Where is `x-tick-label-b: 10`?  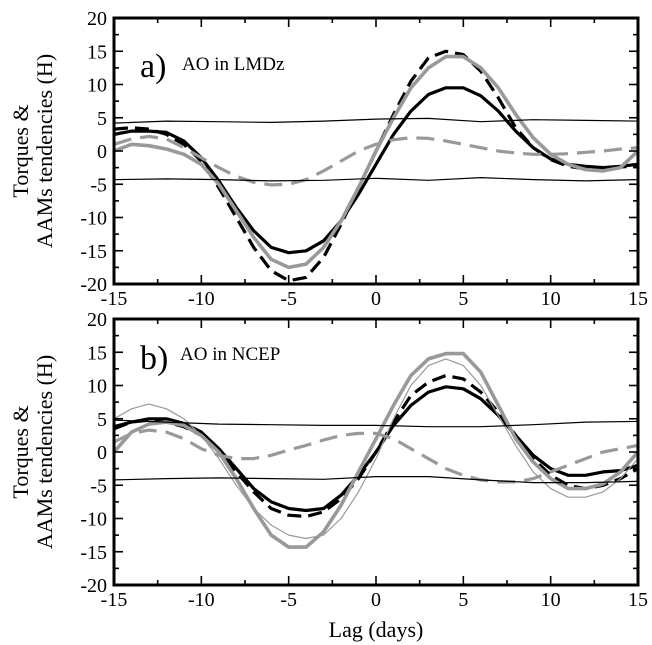 x-tick-label-b: 10 is located at coordinates (551, 600).